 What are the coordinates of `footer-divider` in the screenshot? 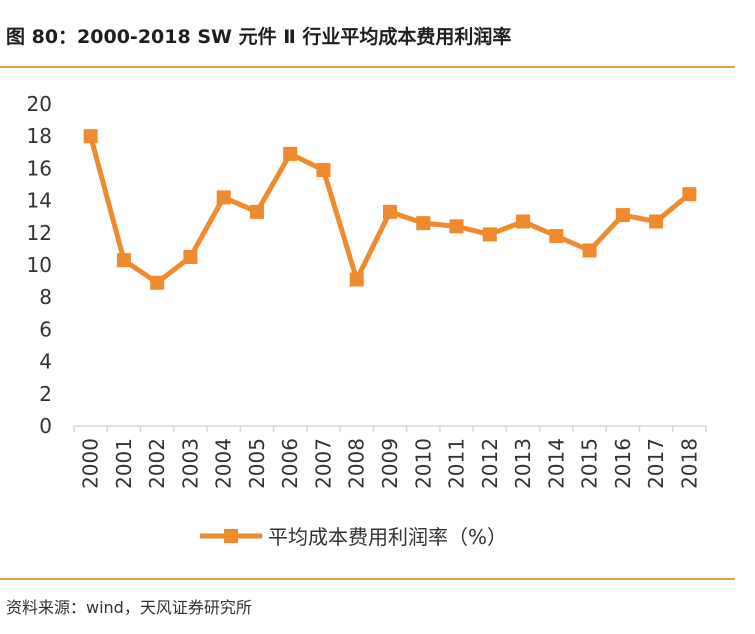 It's located at (367, 579).